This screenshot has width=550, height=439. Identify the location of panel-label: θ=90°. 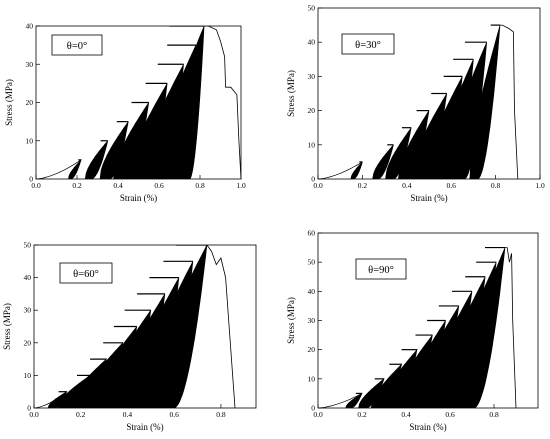
(381, 270).